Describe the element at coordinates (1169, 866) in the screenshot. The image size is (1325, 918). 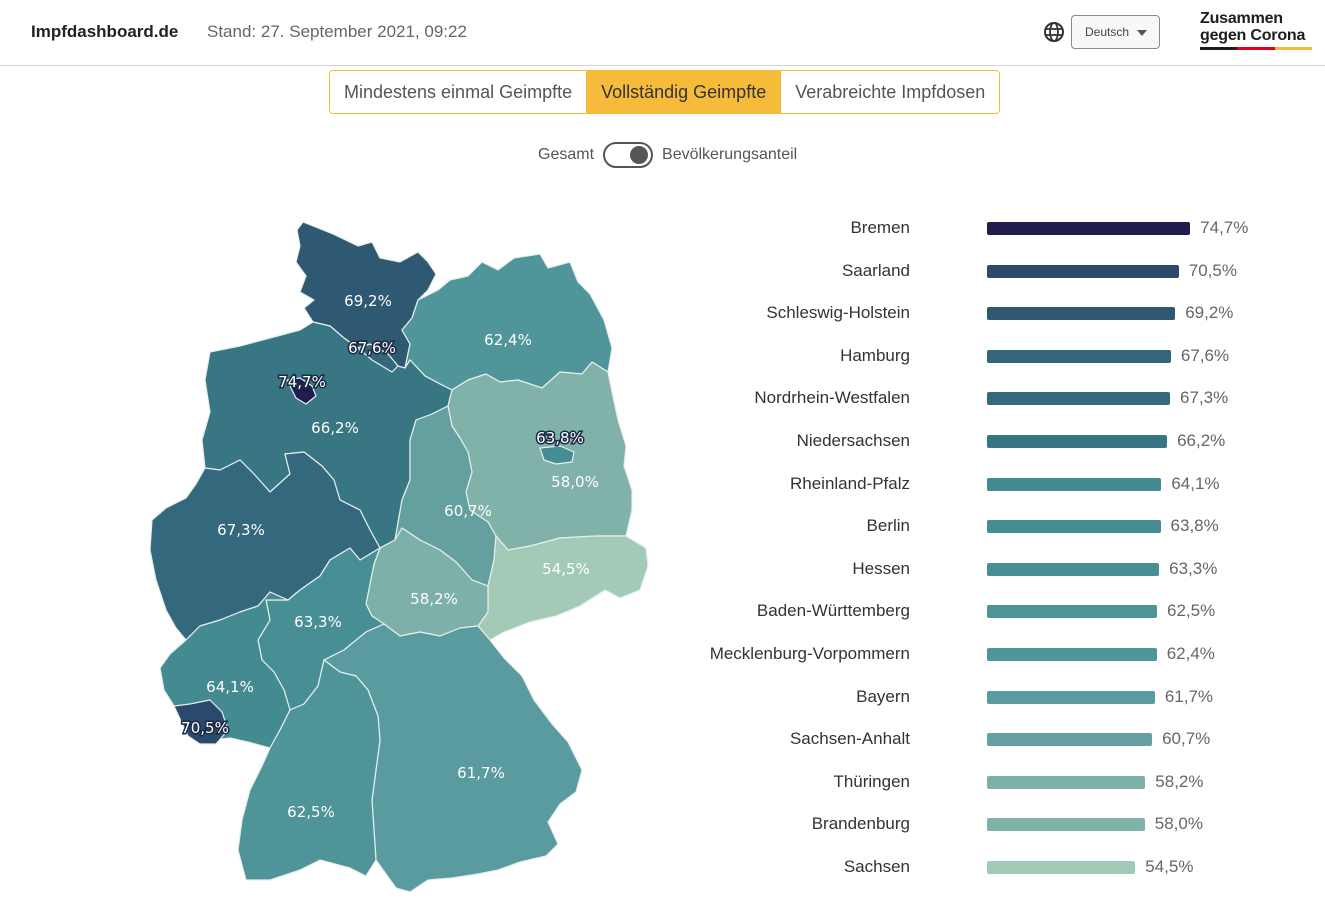
I see `bar-value-label: 54,5%` at that location.